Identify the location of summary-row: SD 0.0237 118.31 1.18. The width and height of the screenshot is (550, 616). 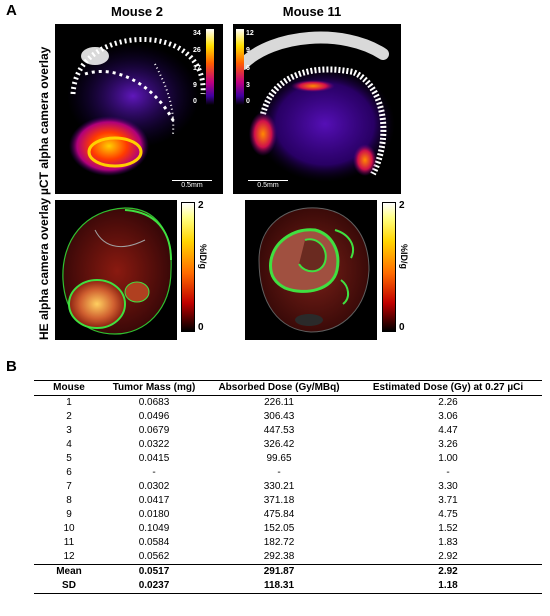
(288, 586).